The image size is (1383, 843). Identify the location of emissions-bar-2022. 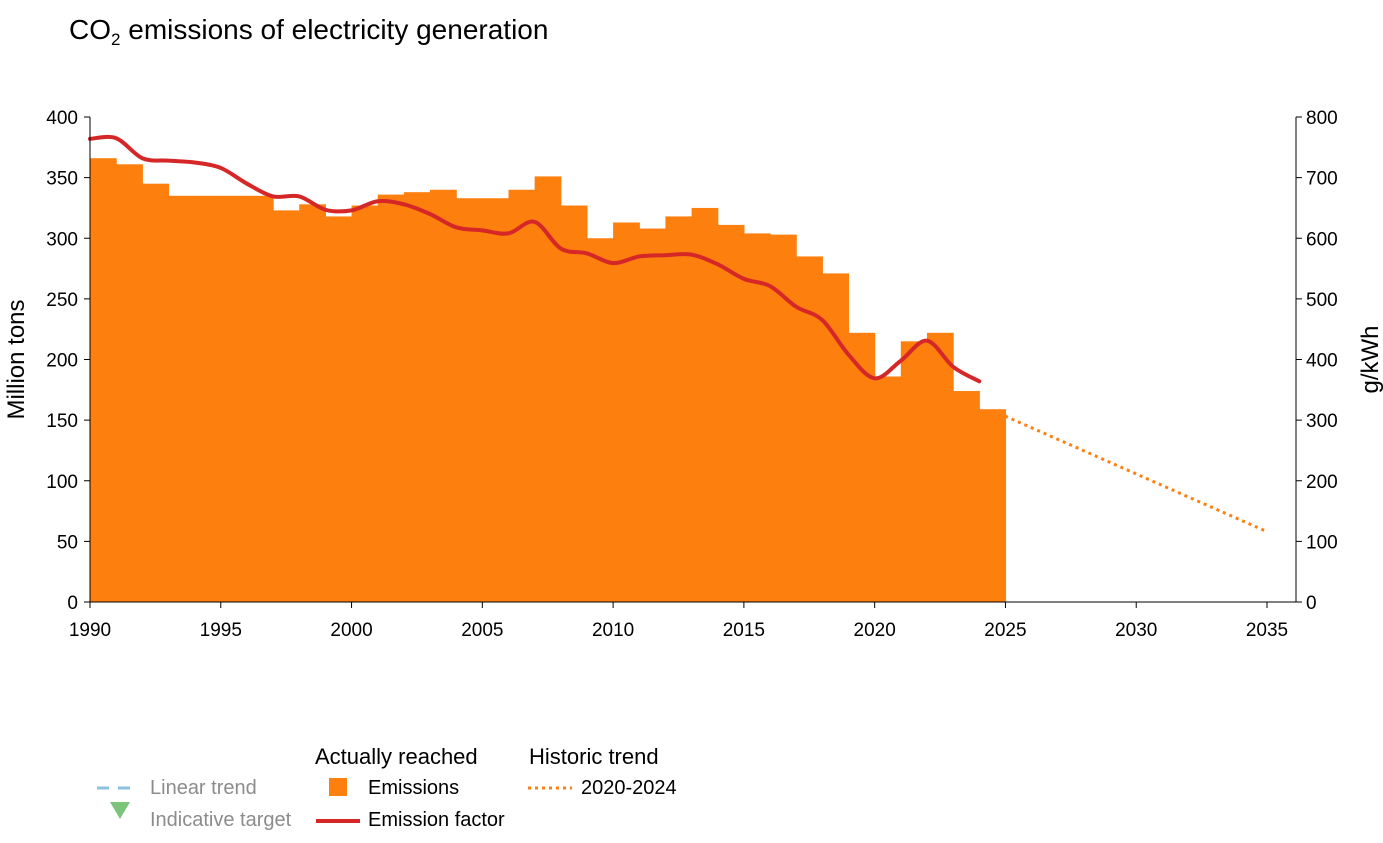
(940, 467).